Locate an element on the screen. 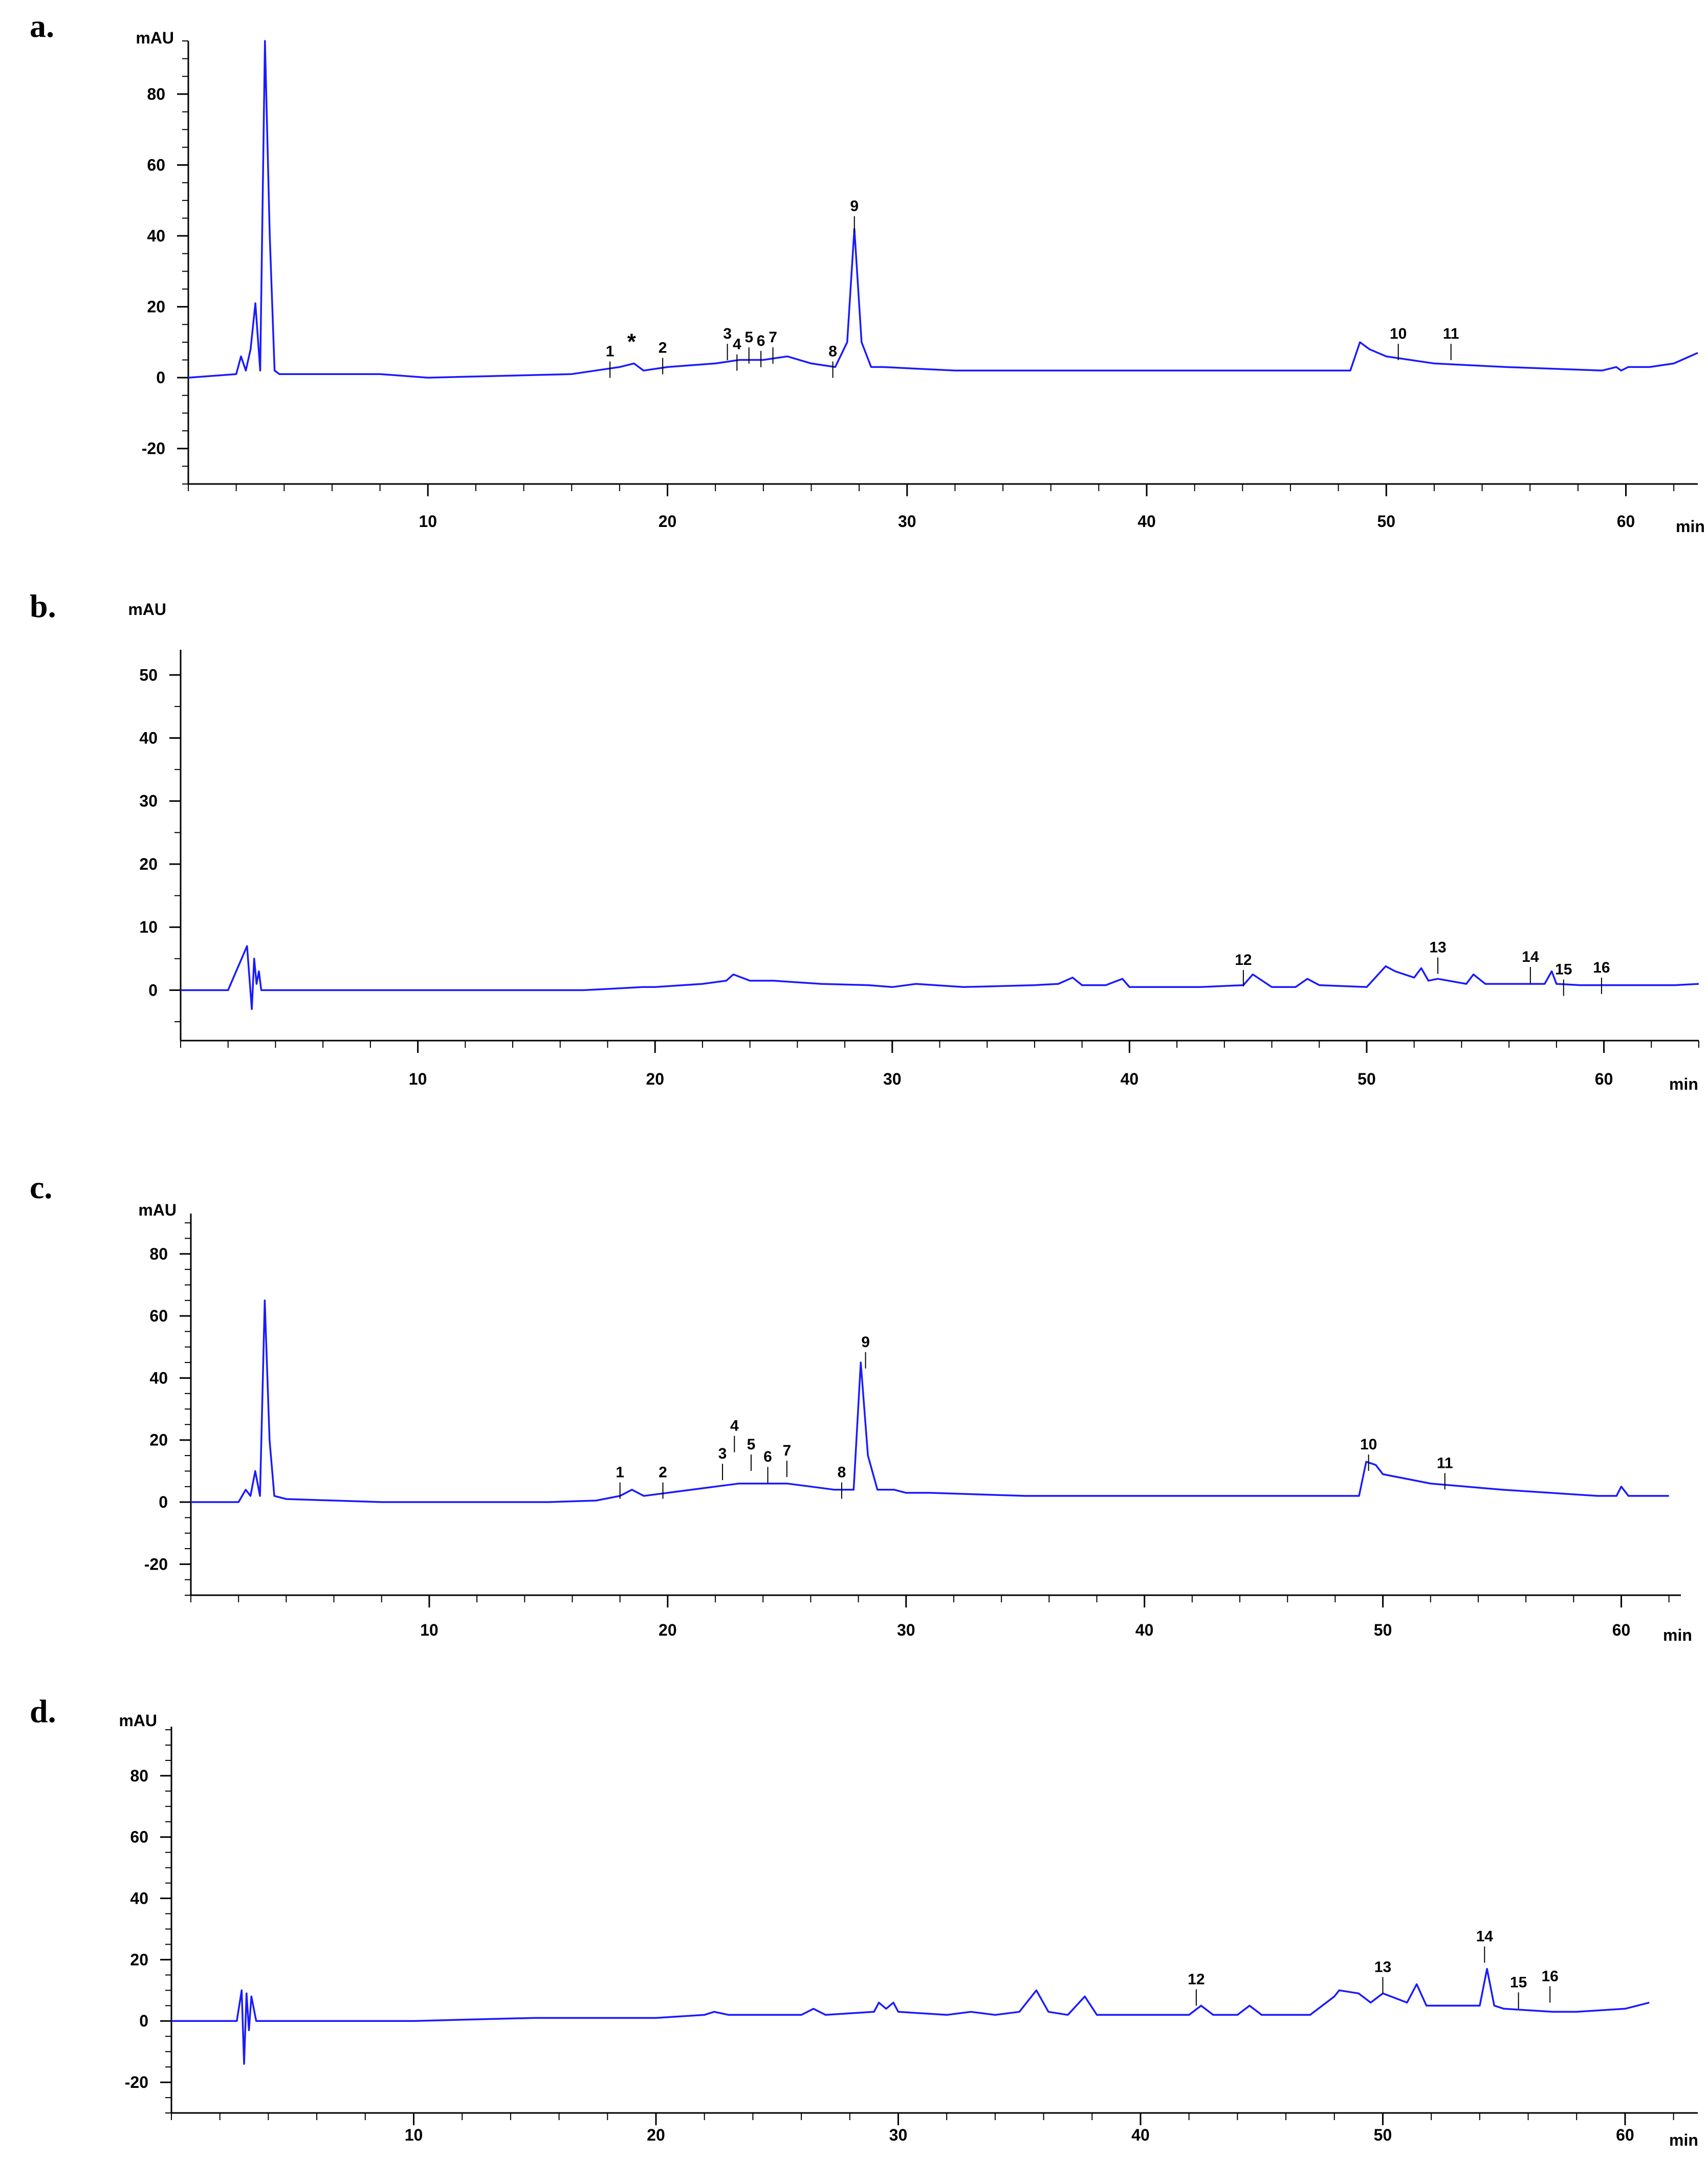  panel-label-c: c. is located at coordinates (41, 1187).